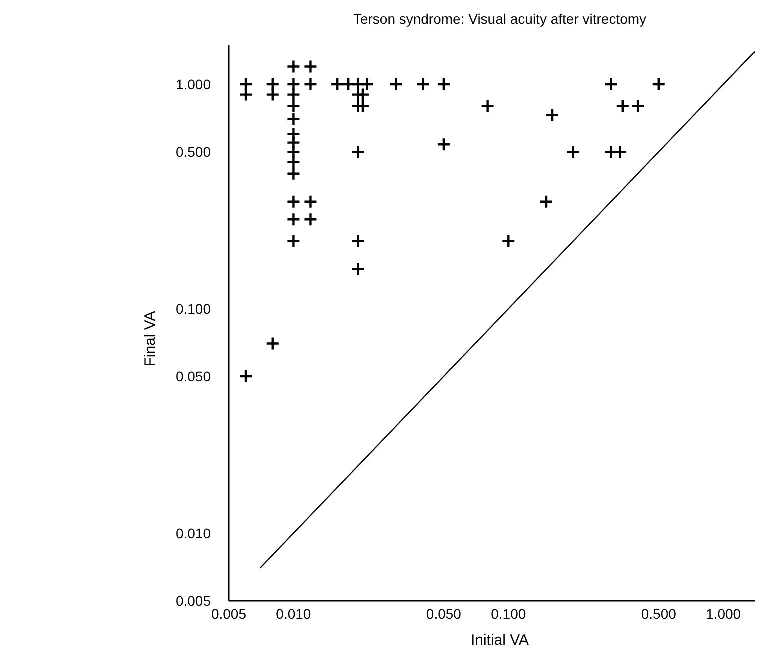  I want to click on x-tick-label: 0.050, so click(444, 614).